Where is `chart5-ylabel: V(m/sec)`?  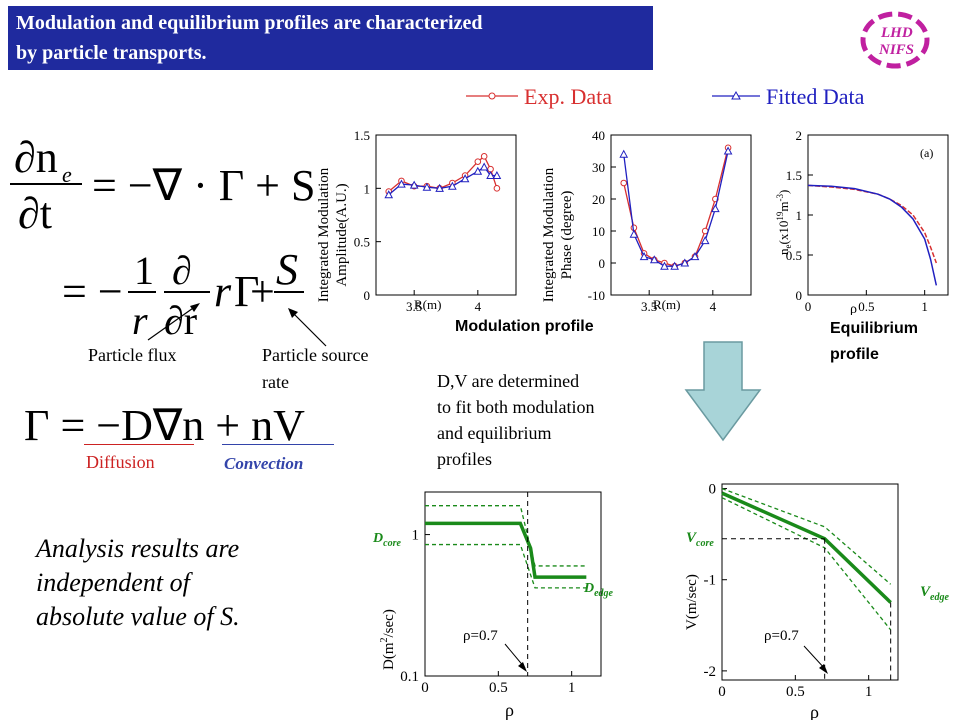
chart5-ylabel: V(m/sec) is located at coordinates (692, 602).